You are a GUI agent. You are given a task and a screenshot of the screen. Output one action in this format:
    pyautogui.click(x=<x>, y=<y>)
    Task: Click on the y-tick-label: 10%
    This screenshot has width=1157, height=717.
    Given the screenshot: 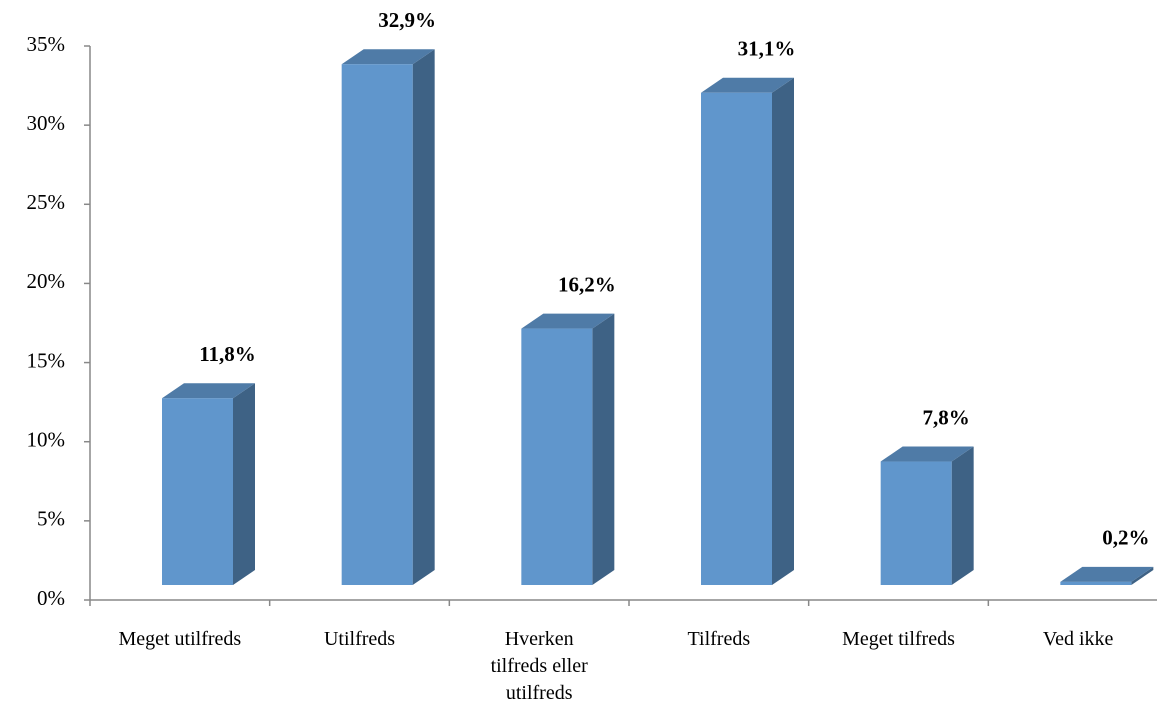 What is the action you would take?
    pyautogui.click(x=46, y=440)
    